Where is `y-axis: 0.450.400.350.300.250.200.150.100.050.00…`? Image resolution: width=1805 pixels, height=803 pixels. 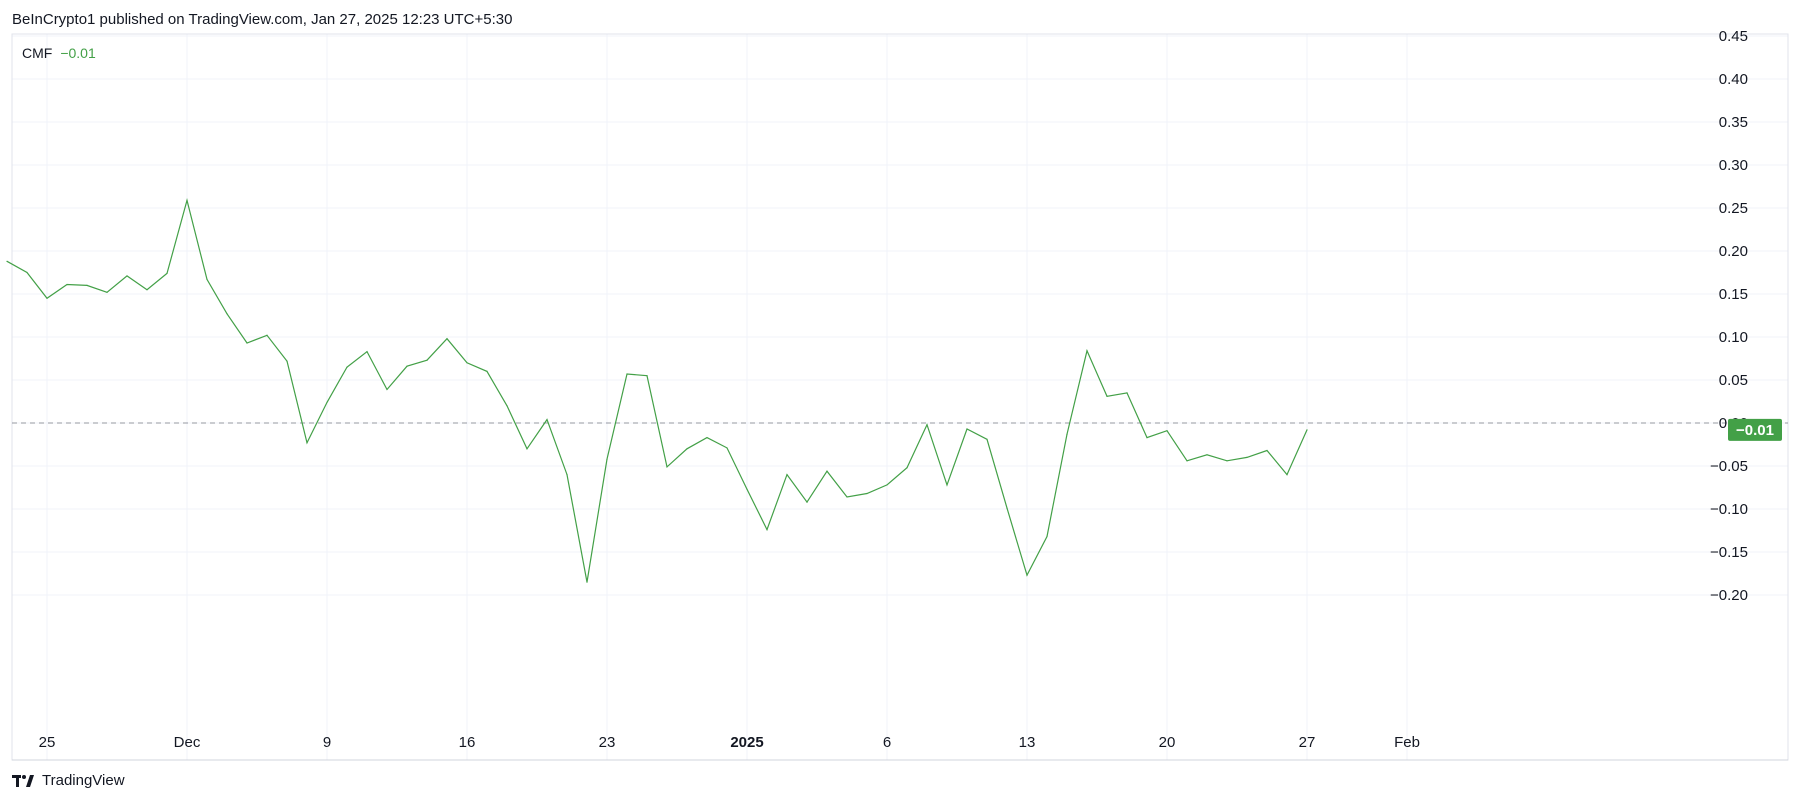 y-axis: 0.450.400.350.300.250.200.150.100.050.00… is located at coordinates (1729, 316).